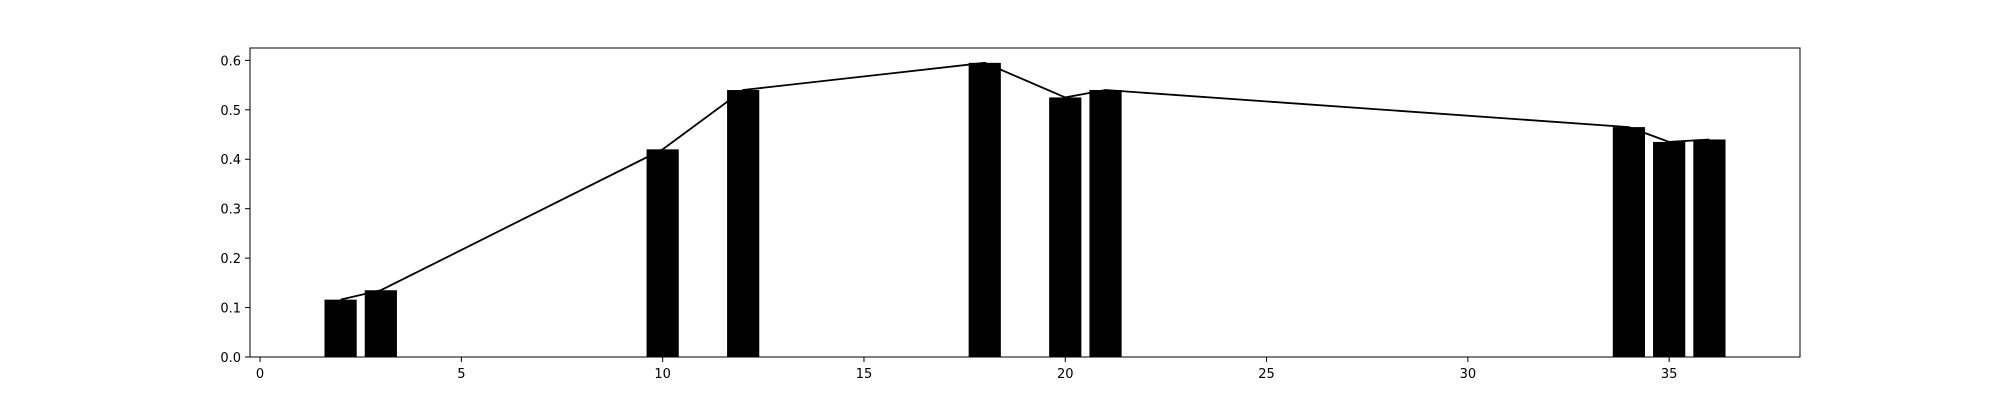  What do you see at coordinates (662, 374) in the screenshot?
I see `x-tick-label: 10` at bounding box center [662, 374].